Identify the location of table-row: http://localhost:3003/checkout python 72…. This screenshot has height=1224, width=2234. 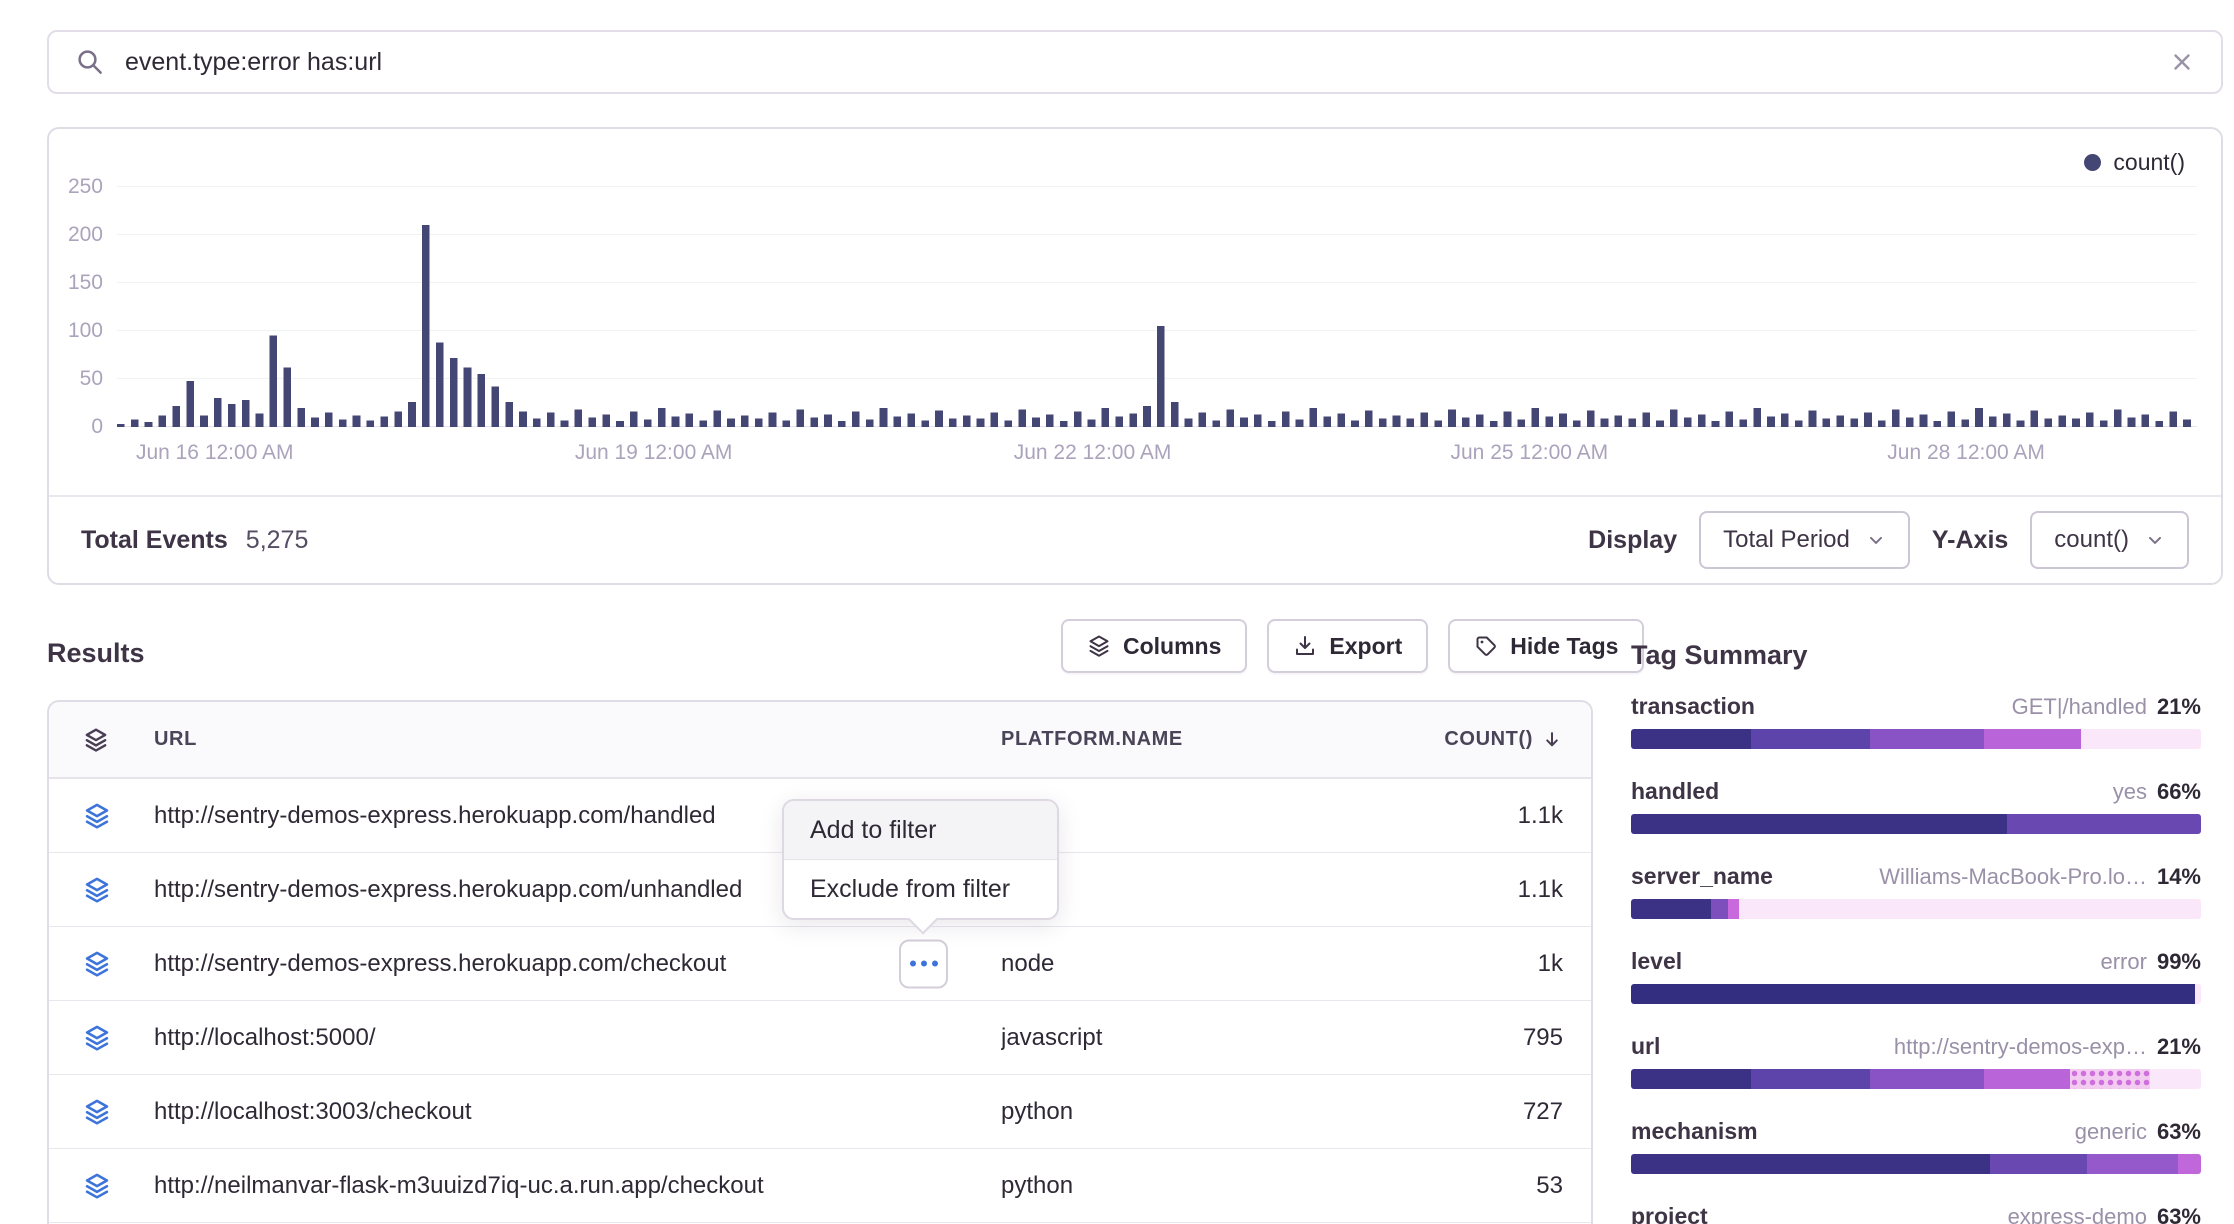
(820, 1112).